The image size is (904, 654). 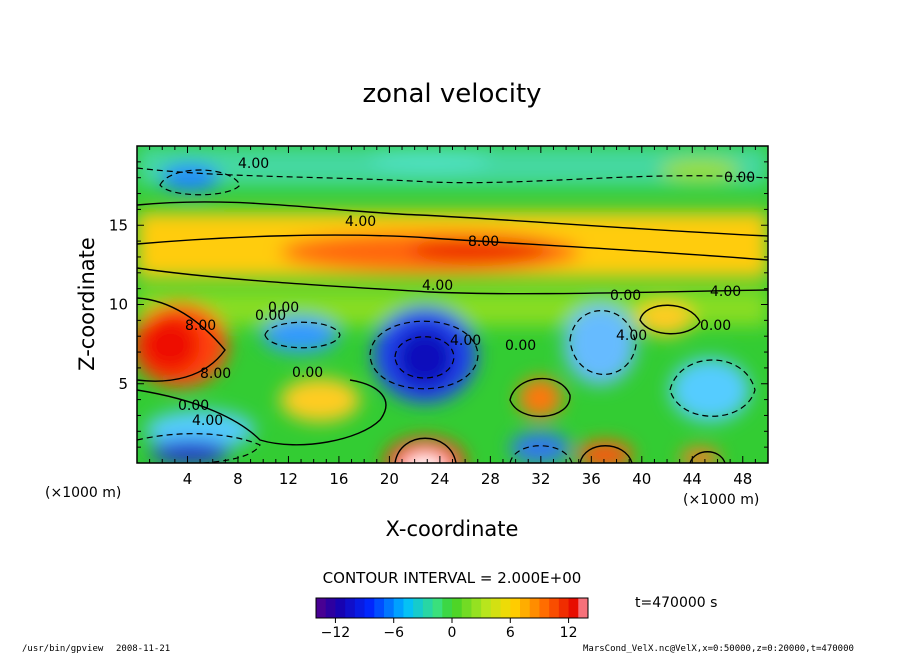 What do you see at coordinates (439, 479) in the screenshot?
I see `x-tick-label: 24` at bounding box center [439, 479].